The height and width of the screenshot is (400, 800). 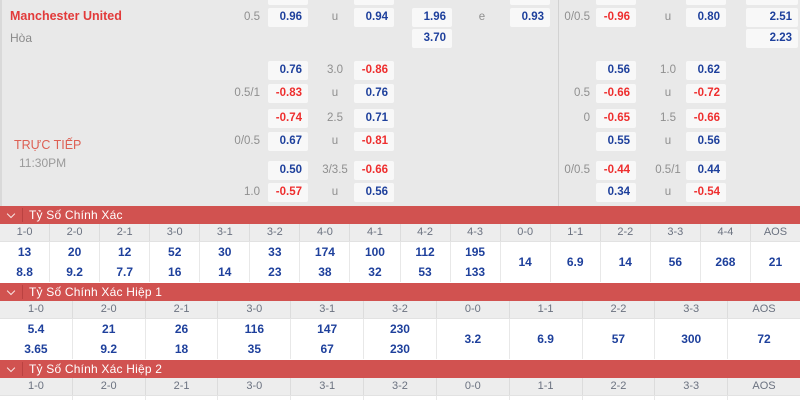 What do you see at coordinates (288, 192) in the screenshot?
I see `odds-value: -0.57` at bounding box center [288, 192].